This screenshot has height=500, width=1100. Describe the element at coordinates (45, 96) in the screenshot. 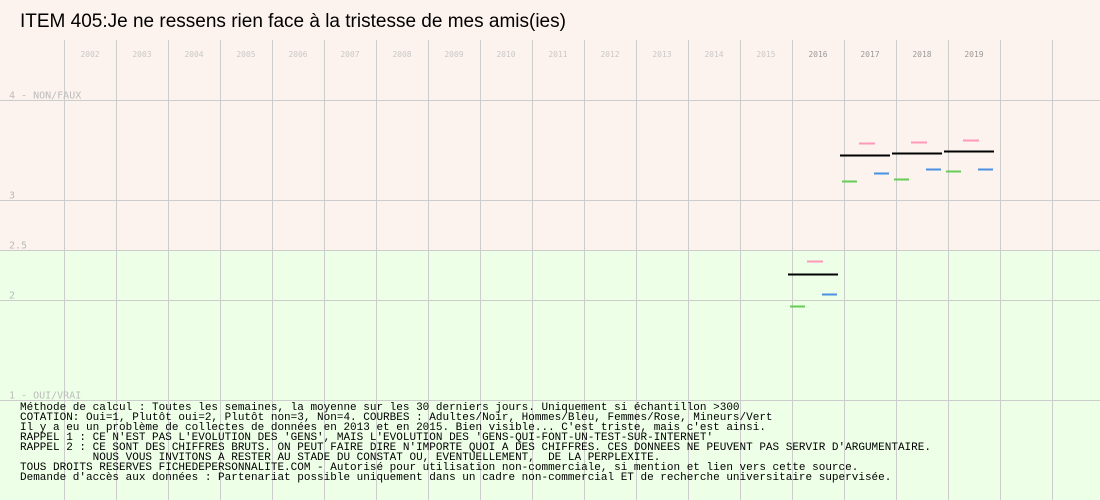

I see `y-tick-label: 4 - NON/FAUX` at that location.